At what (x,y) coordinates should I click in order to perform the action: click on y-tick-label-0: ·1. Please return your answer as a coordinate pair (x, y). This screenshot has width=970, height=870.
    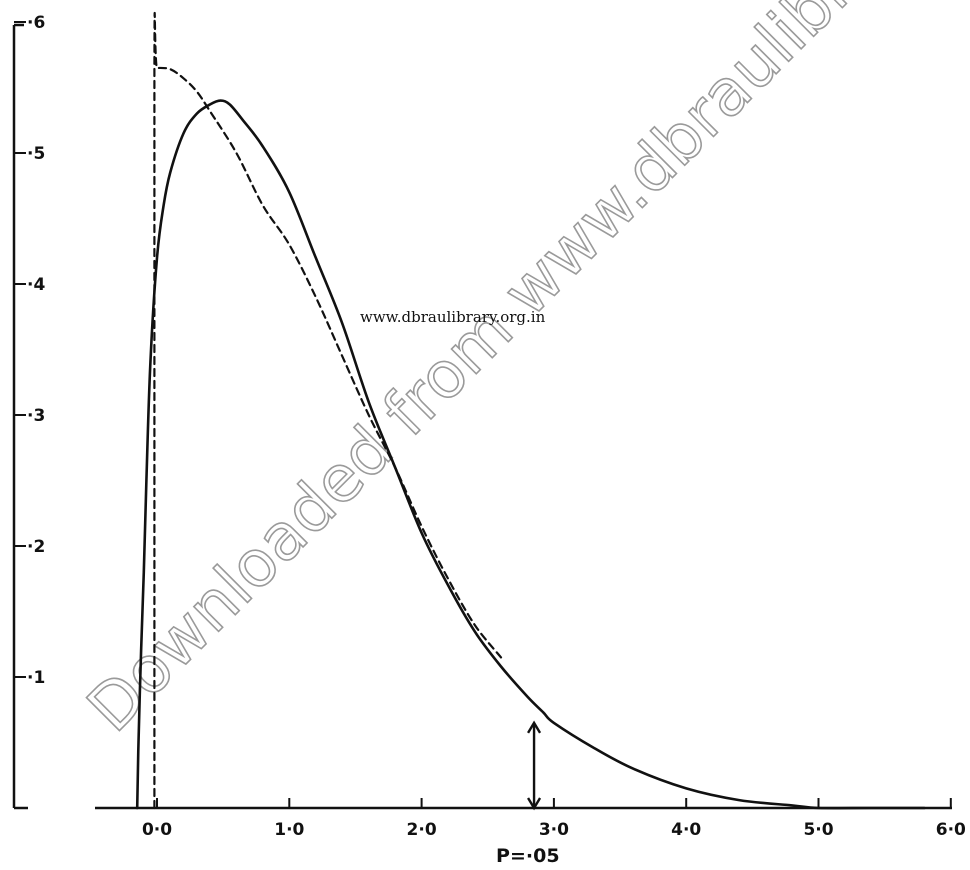
    Looking at the image, I should click on (36, 678).